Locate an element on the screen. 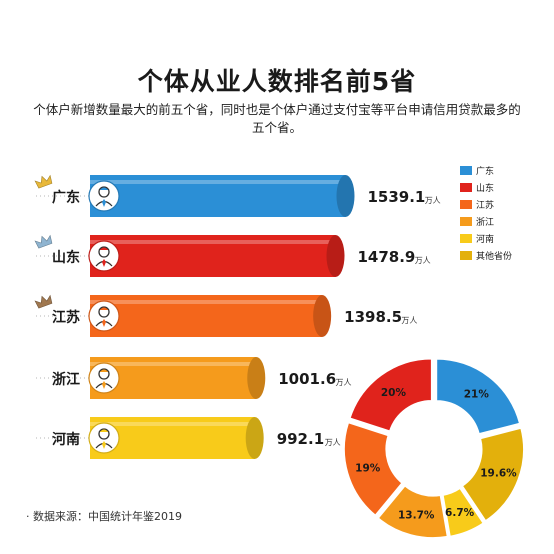 The width and height of the screenshot is (554, 554). donut-slice-label: 19.6% is located at coordinates (498, 474).